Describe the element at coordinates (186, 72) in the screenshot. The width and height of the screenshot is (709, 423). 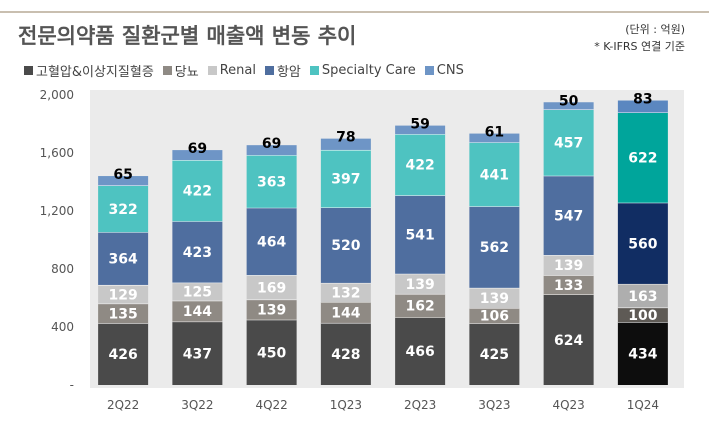
I see `legend-label-diabetes: 당뇨` at that location.